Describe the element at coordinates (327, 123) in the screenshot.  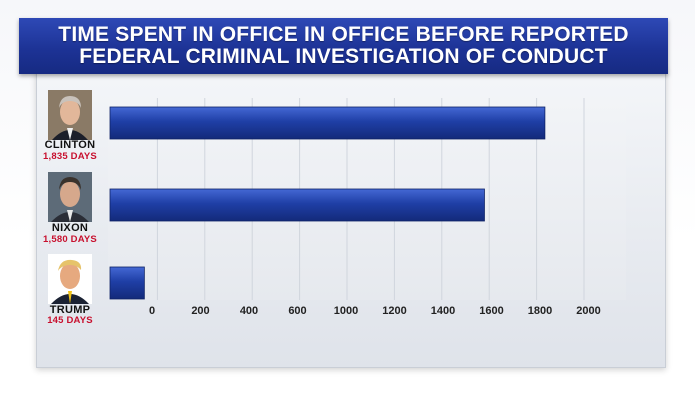
I see `bar-clinton` at that location.